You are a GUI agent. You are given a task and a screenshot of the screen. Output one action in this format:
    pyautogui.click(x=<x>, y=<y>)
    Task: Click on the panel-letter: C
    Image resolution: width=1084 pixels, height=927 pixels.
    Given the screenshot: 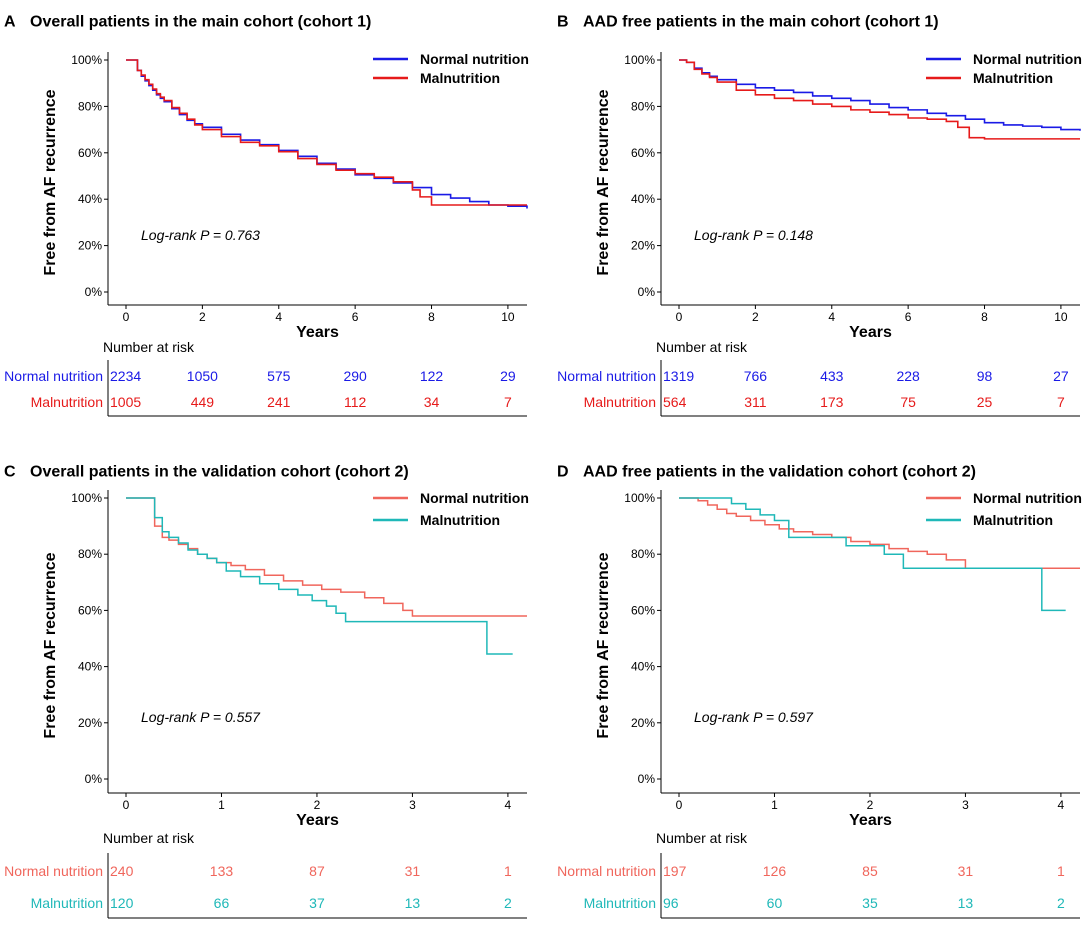 What is the action you would take?
    pyautogui.click(x=10, y=471)
    